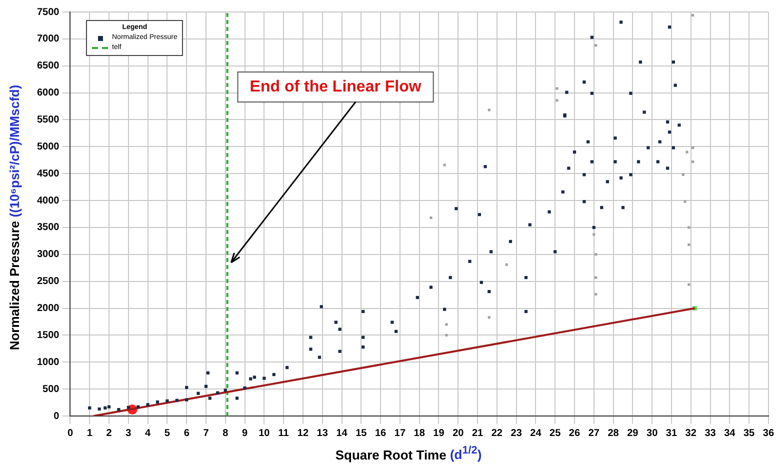  I want to click on x-tick-label: 29, so click(633, 433).